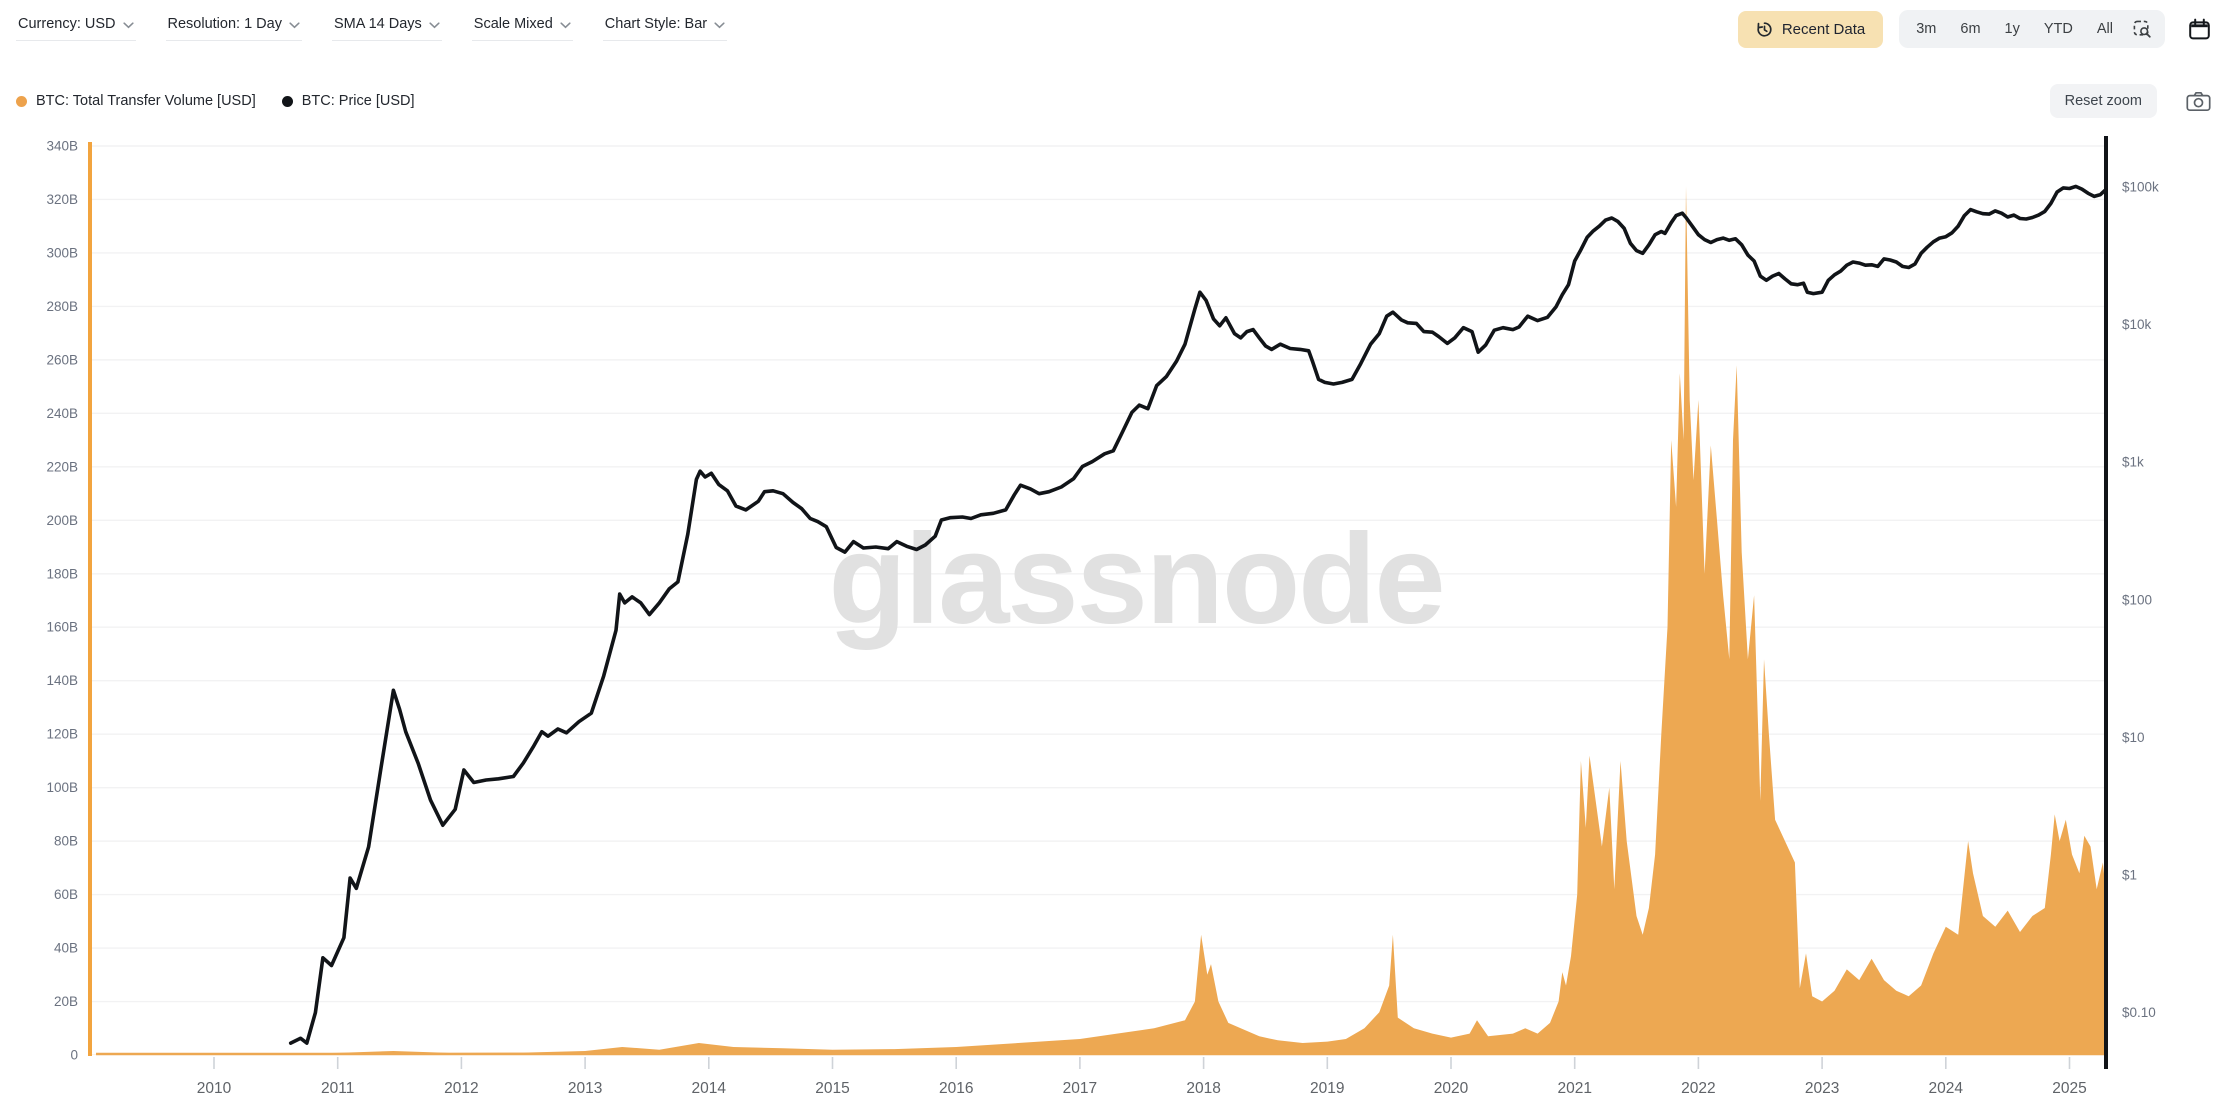  I want to click on svg-text: 20B, so click(66, 1001).